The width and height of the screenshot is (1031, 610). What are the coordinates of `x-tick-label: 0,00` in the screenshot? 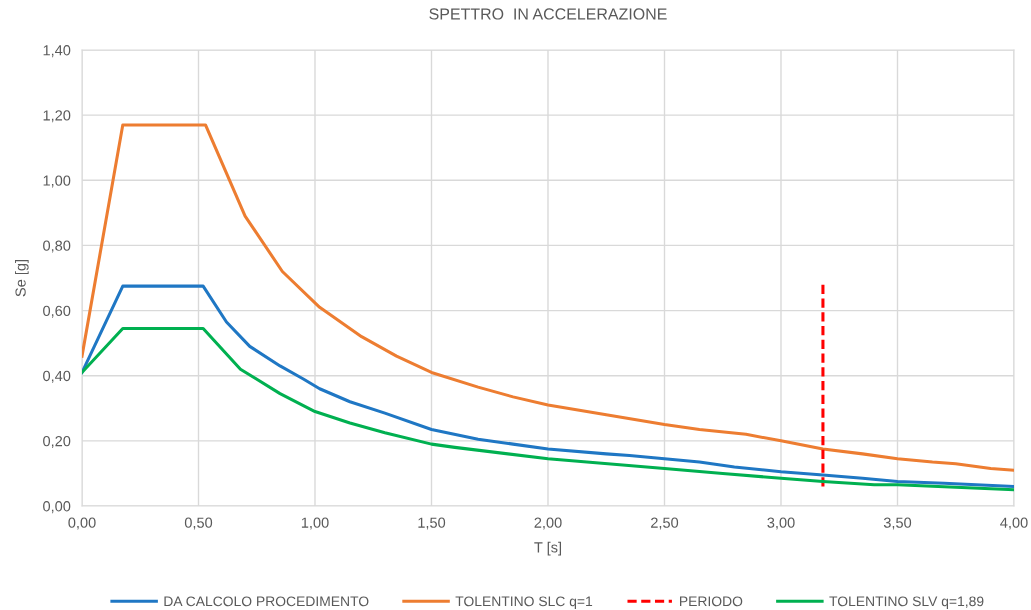 It's located at (82, 523).